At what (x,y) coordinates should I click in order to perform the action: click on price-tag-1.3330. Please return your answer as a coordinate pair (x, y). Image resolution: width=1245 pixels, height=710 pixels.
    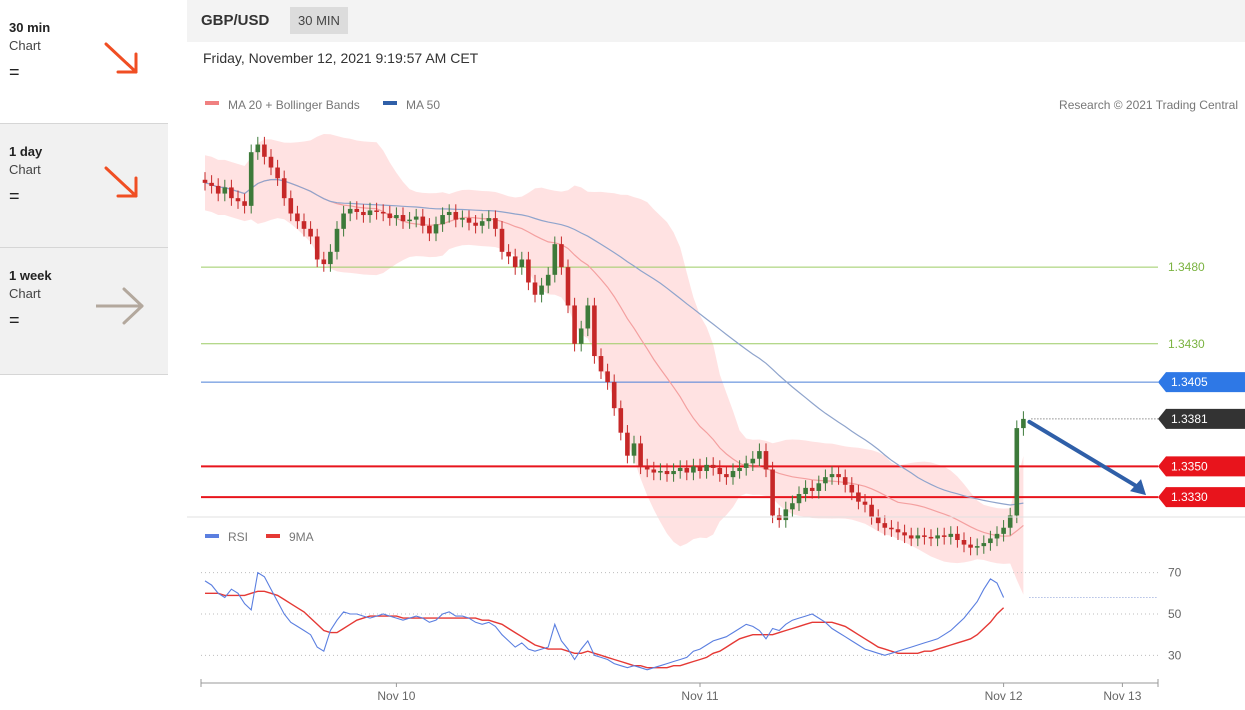
    Looking at the image, I should click on (1201, 497).